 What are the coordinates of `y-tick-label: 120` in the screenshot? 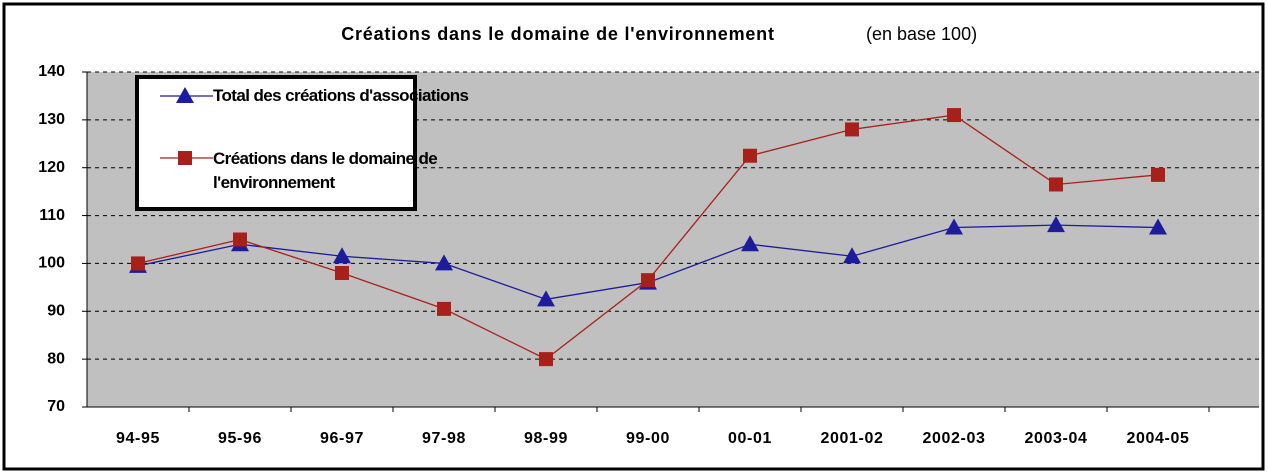 It's located at (51, 167).